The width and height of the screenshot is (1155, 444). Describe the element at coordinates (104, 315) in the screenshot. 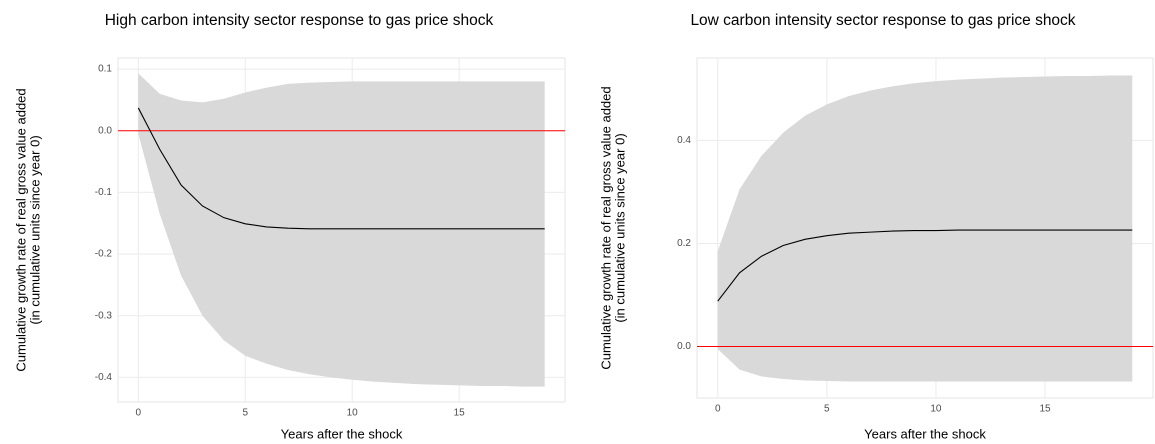

I see `y-tick-label: -0.3` at that location.